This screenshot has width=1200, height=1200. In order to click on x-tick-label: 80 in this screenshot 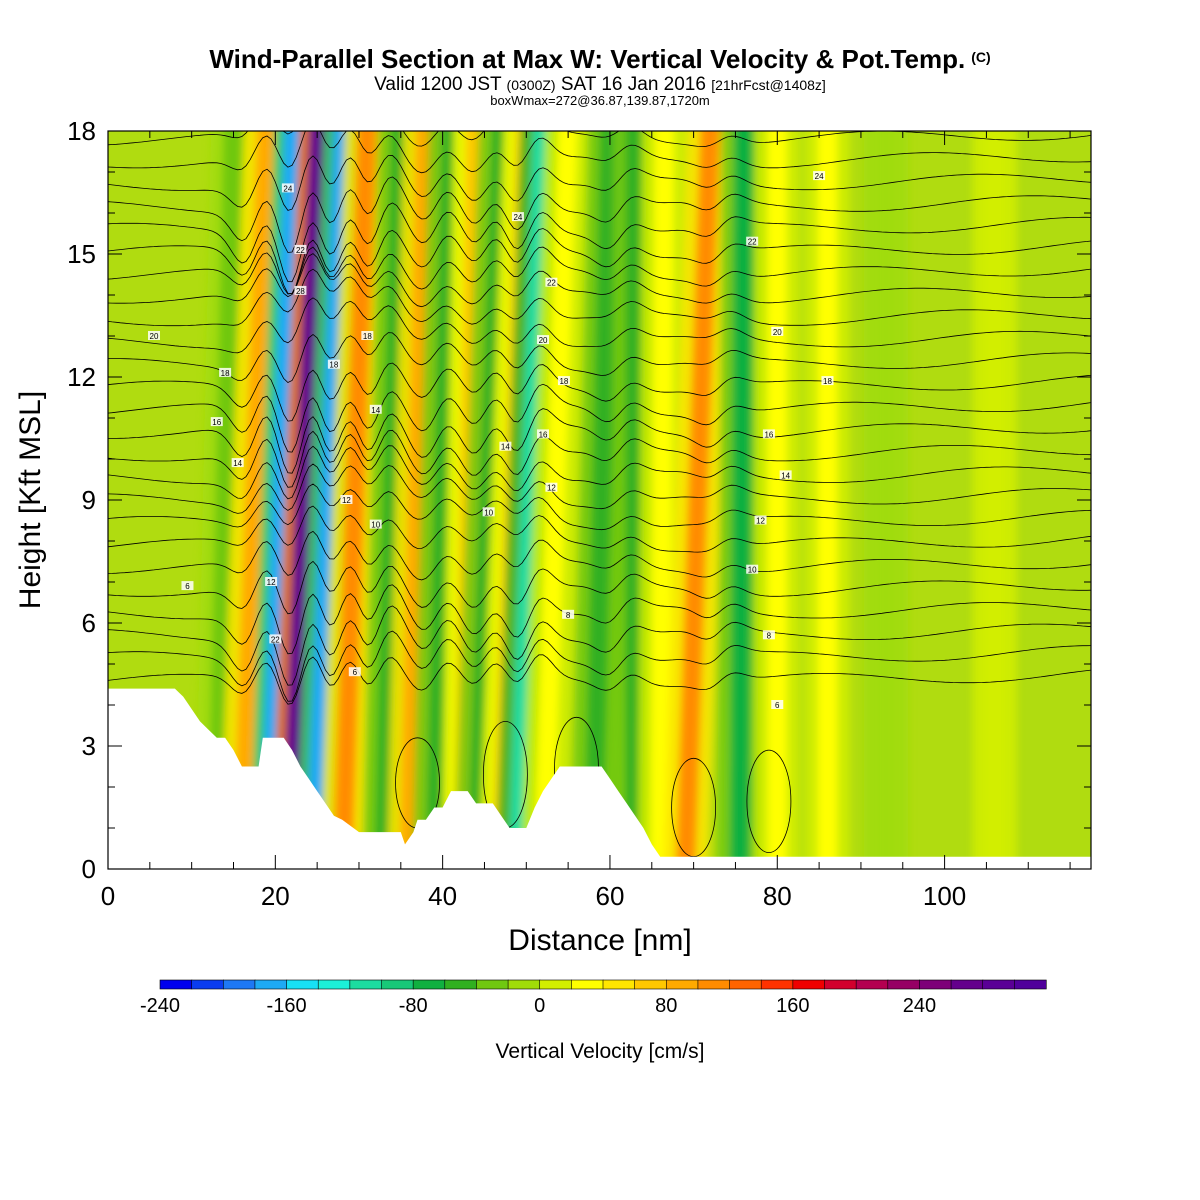, I will do `click(777, 896)`.